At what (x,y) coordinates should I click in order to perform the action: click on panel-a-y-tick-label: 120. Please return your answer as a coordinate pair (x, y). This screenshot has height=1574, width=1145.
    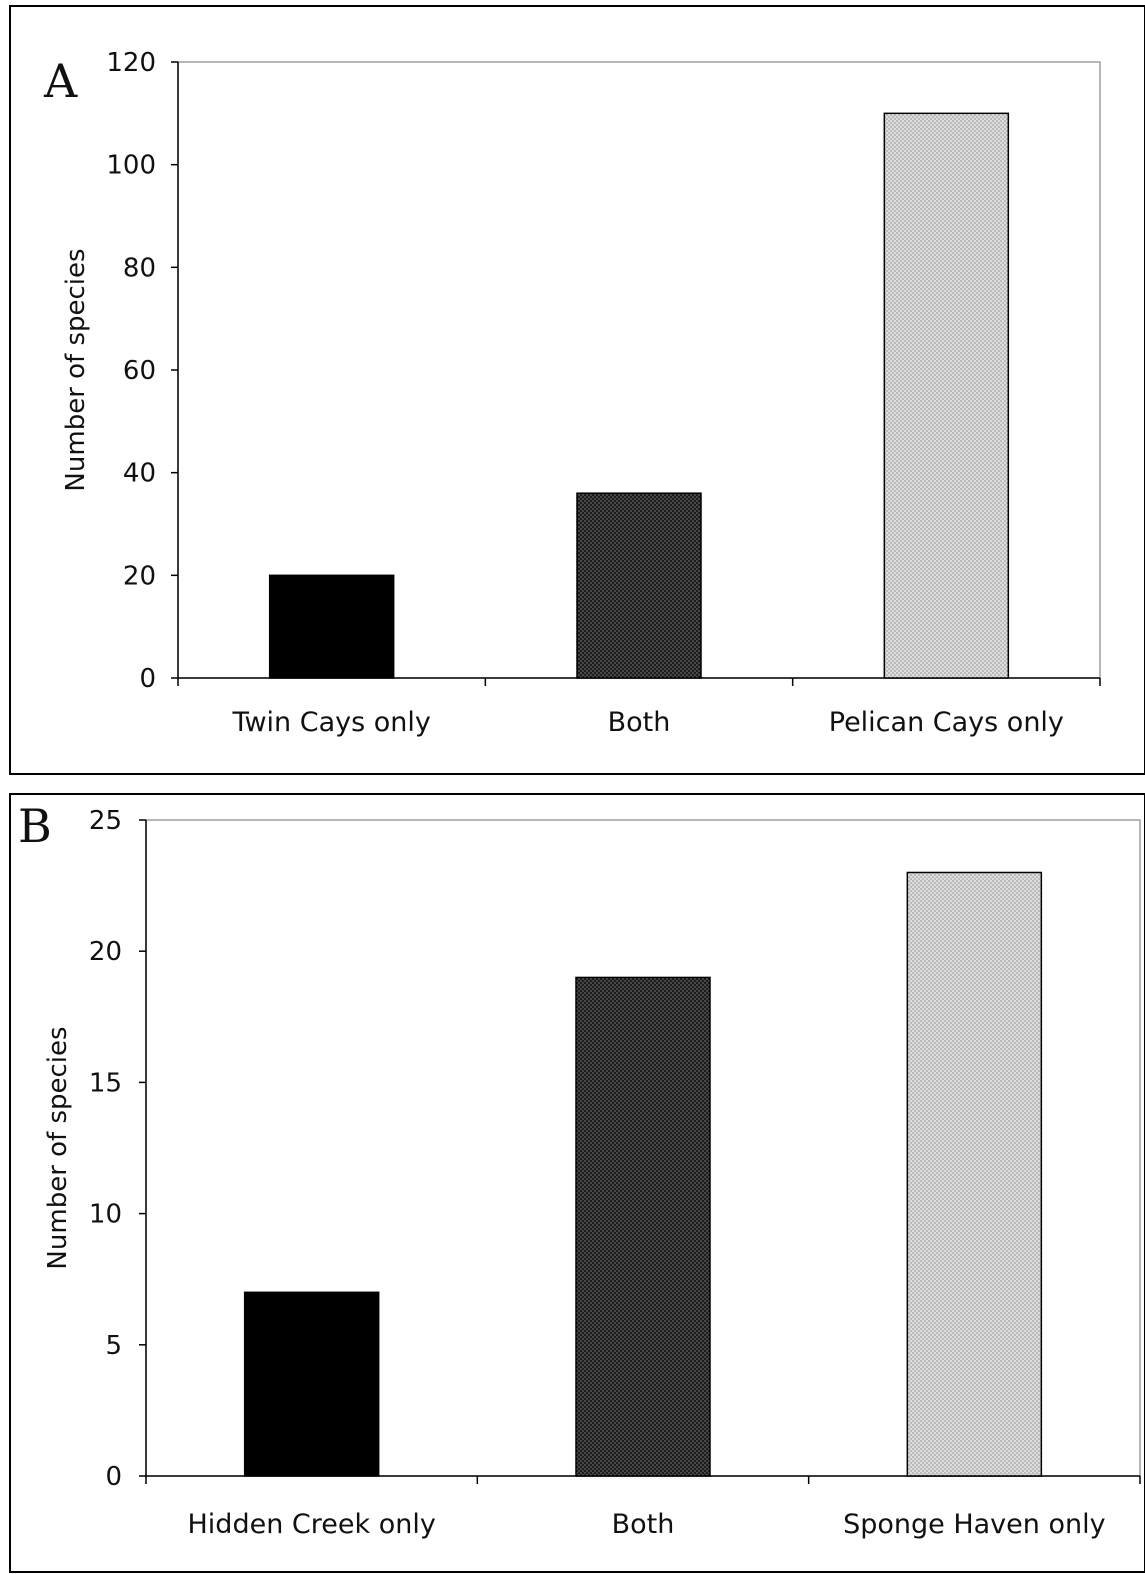
    Looking at the image, I should click on (131, 63).